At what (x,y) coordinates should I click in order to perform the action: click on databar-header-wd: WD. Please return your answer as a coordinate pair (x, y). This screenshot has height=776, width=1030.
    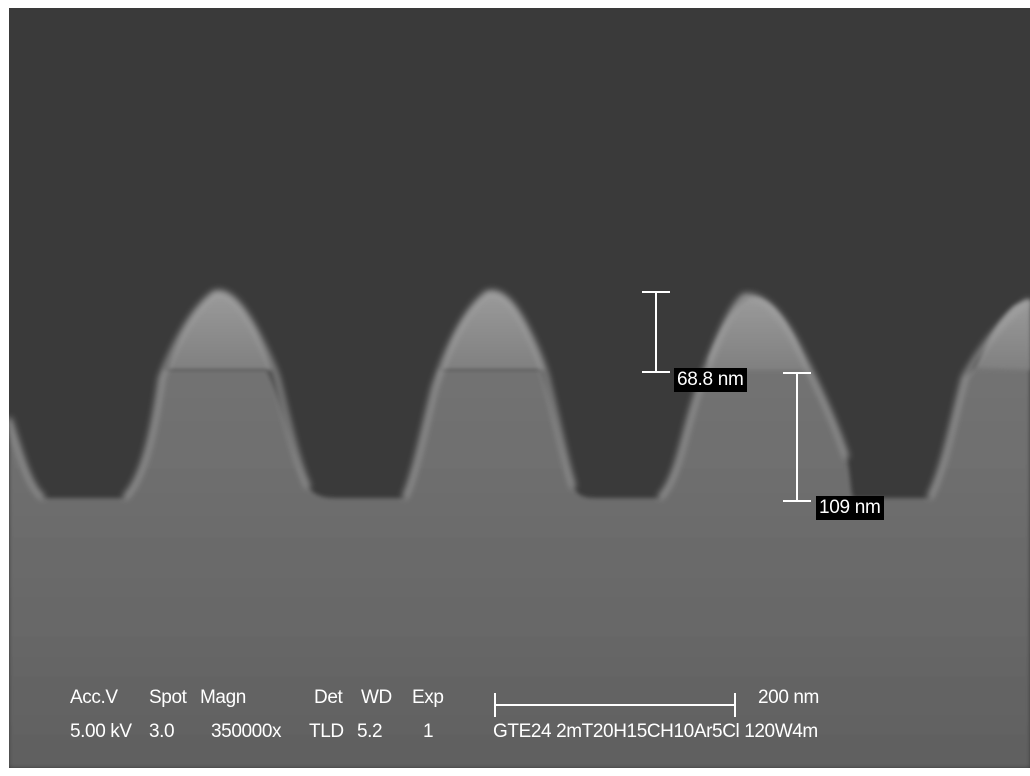
    Looking at the image, I should click on (376, 697).